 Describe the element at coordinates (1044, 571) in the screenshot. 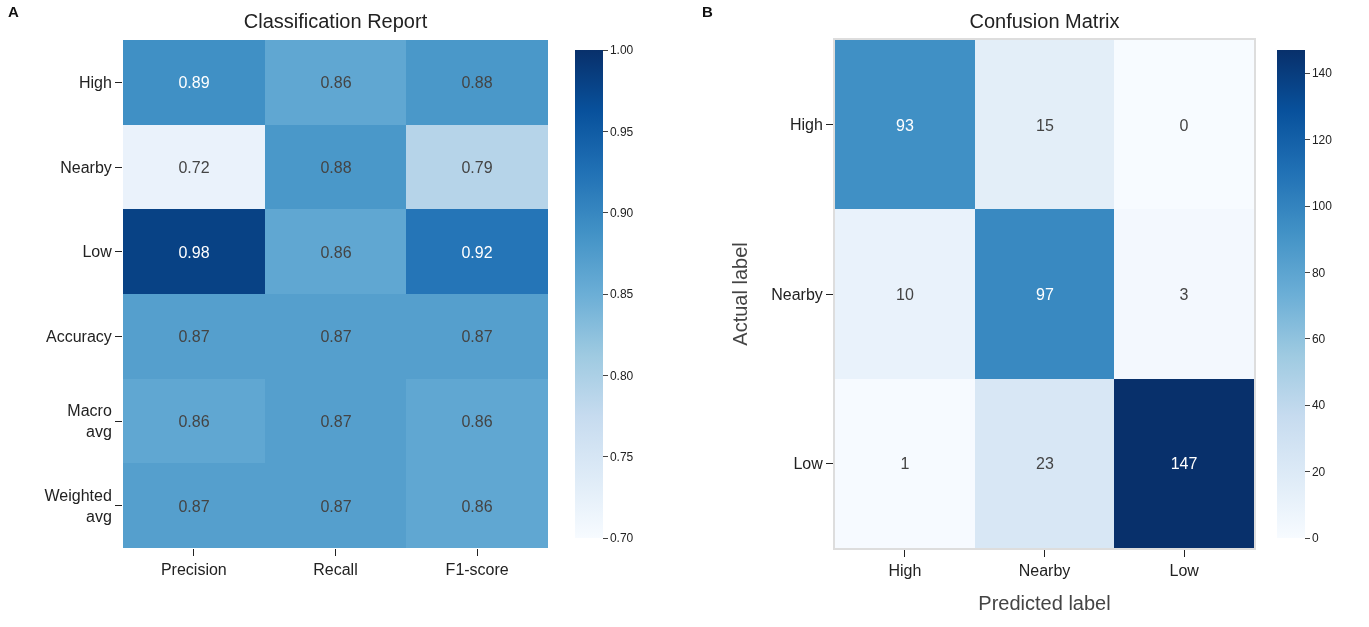

I see `x-tick-label: Nearby` at that location.